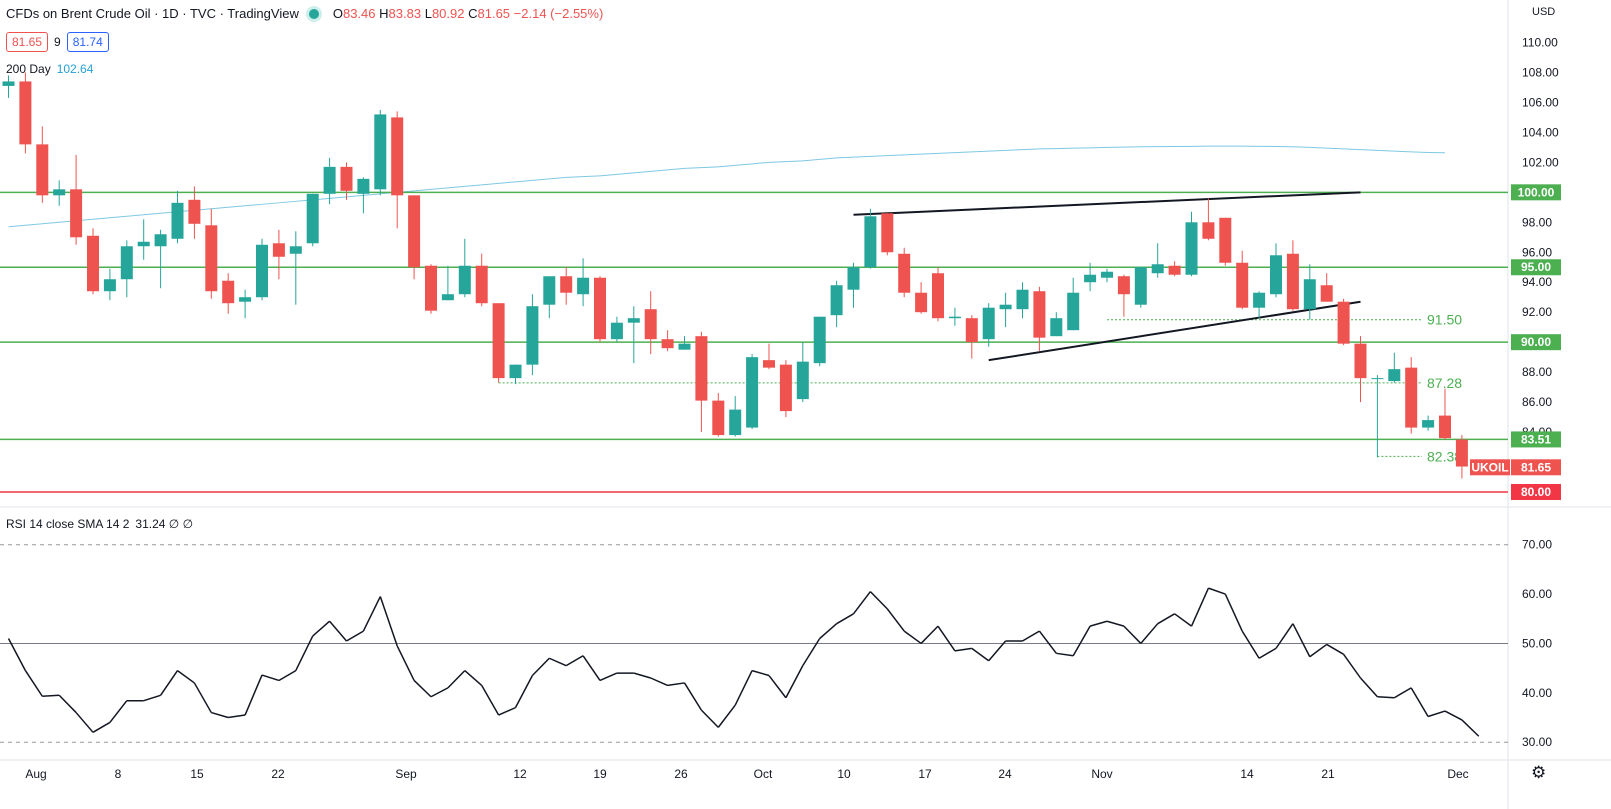 The image size is (1611, 809). What do you see at coordinates (57, 42) in the screenshot?
I see `spread-value: 9` at bounding box center [57, 42].